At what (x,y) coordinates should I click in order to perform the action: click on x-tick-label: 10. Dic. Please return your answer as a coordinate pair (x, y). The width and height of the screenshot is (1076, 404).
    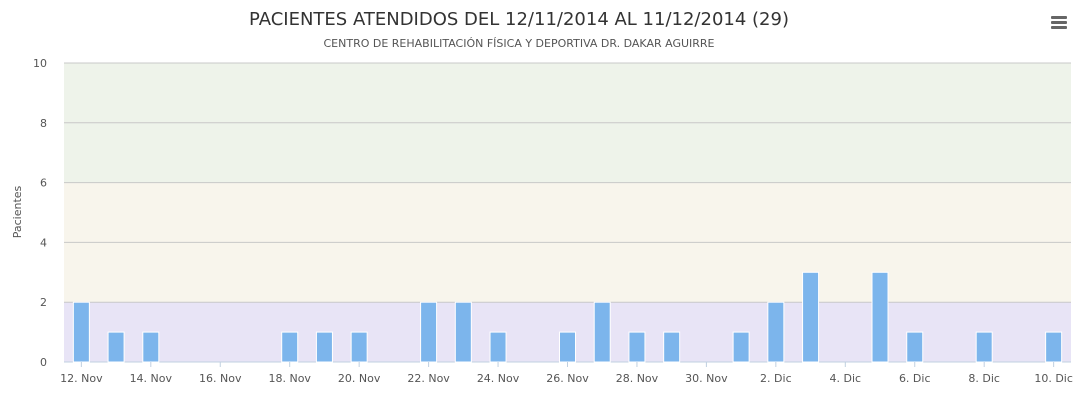
    Looking at the image, I should click on (1053, 378).